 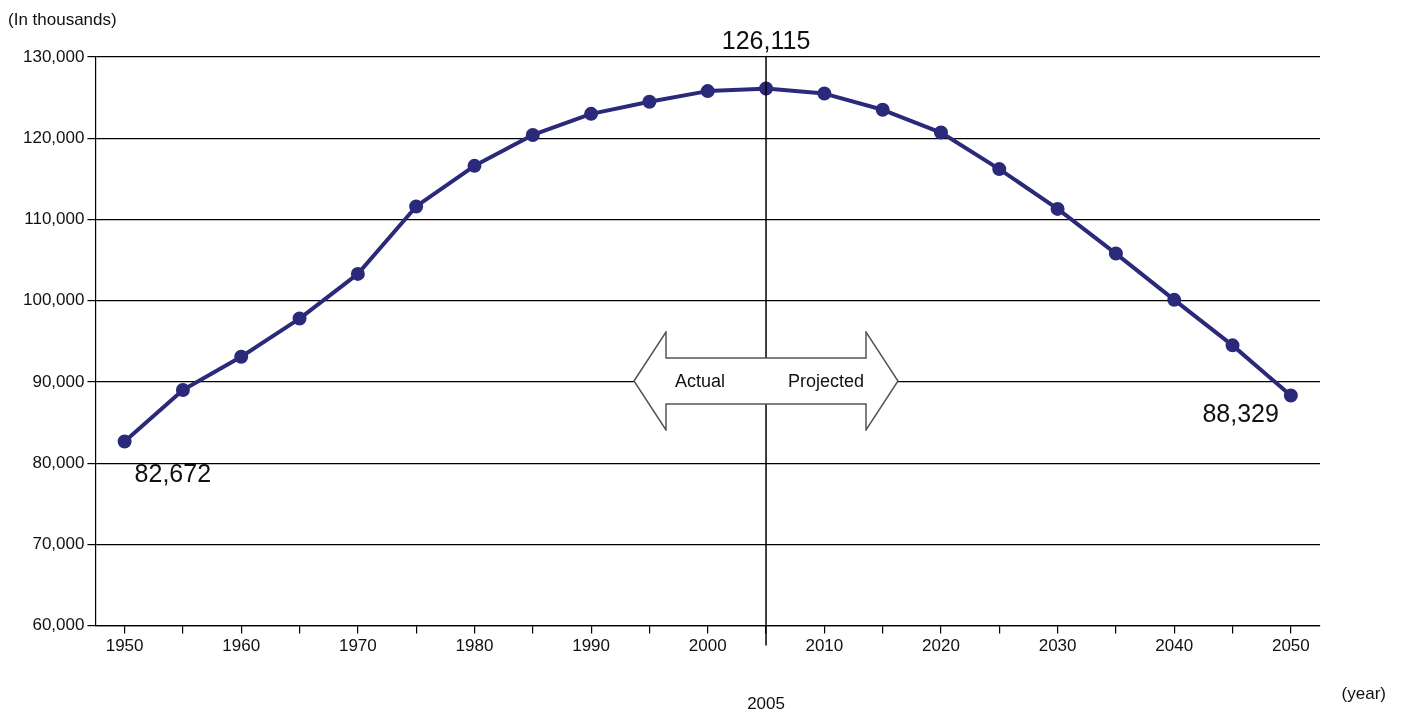 I want to click on y-tick-label: 70,000, so click(x=58, y=544).